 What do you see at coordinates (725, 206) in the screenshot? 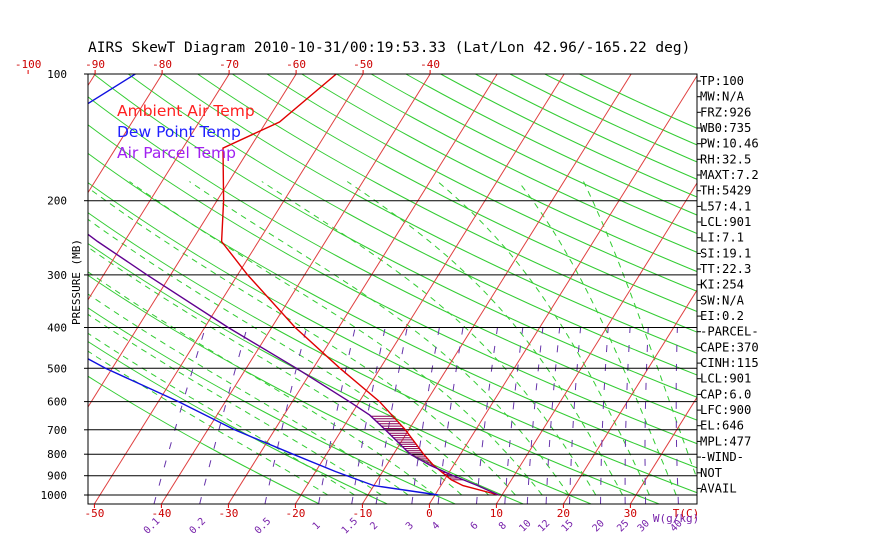
I see `stats-entry: L57:4.1` at bounding box center [725, 206].